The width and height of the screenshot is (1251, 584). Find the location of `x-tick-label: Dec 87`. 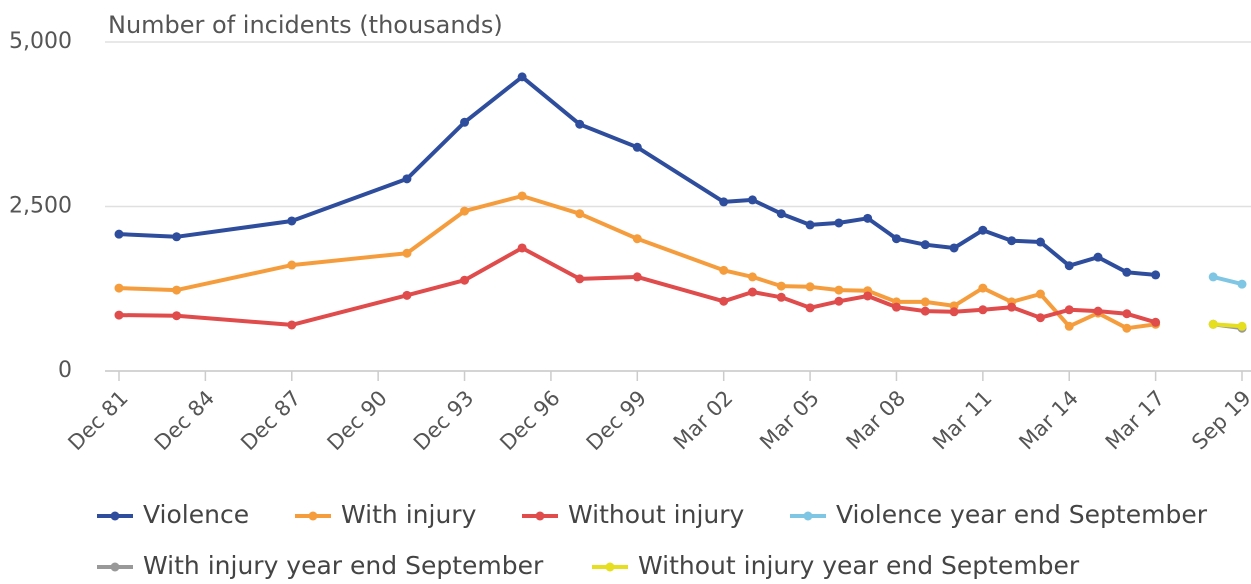

x-tick-label: Dec 87 is located at coordinates (270, 420).